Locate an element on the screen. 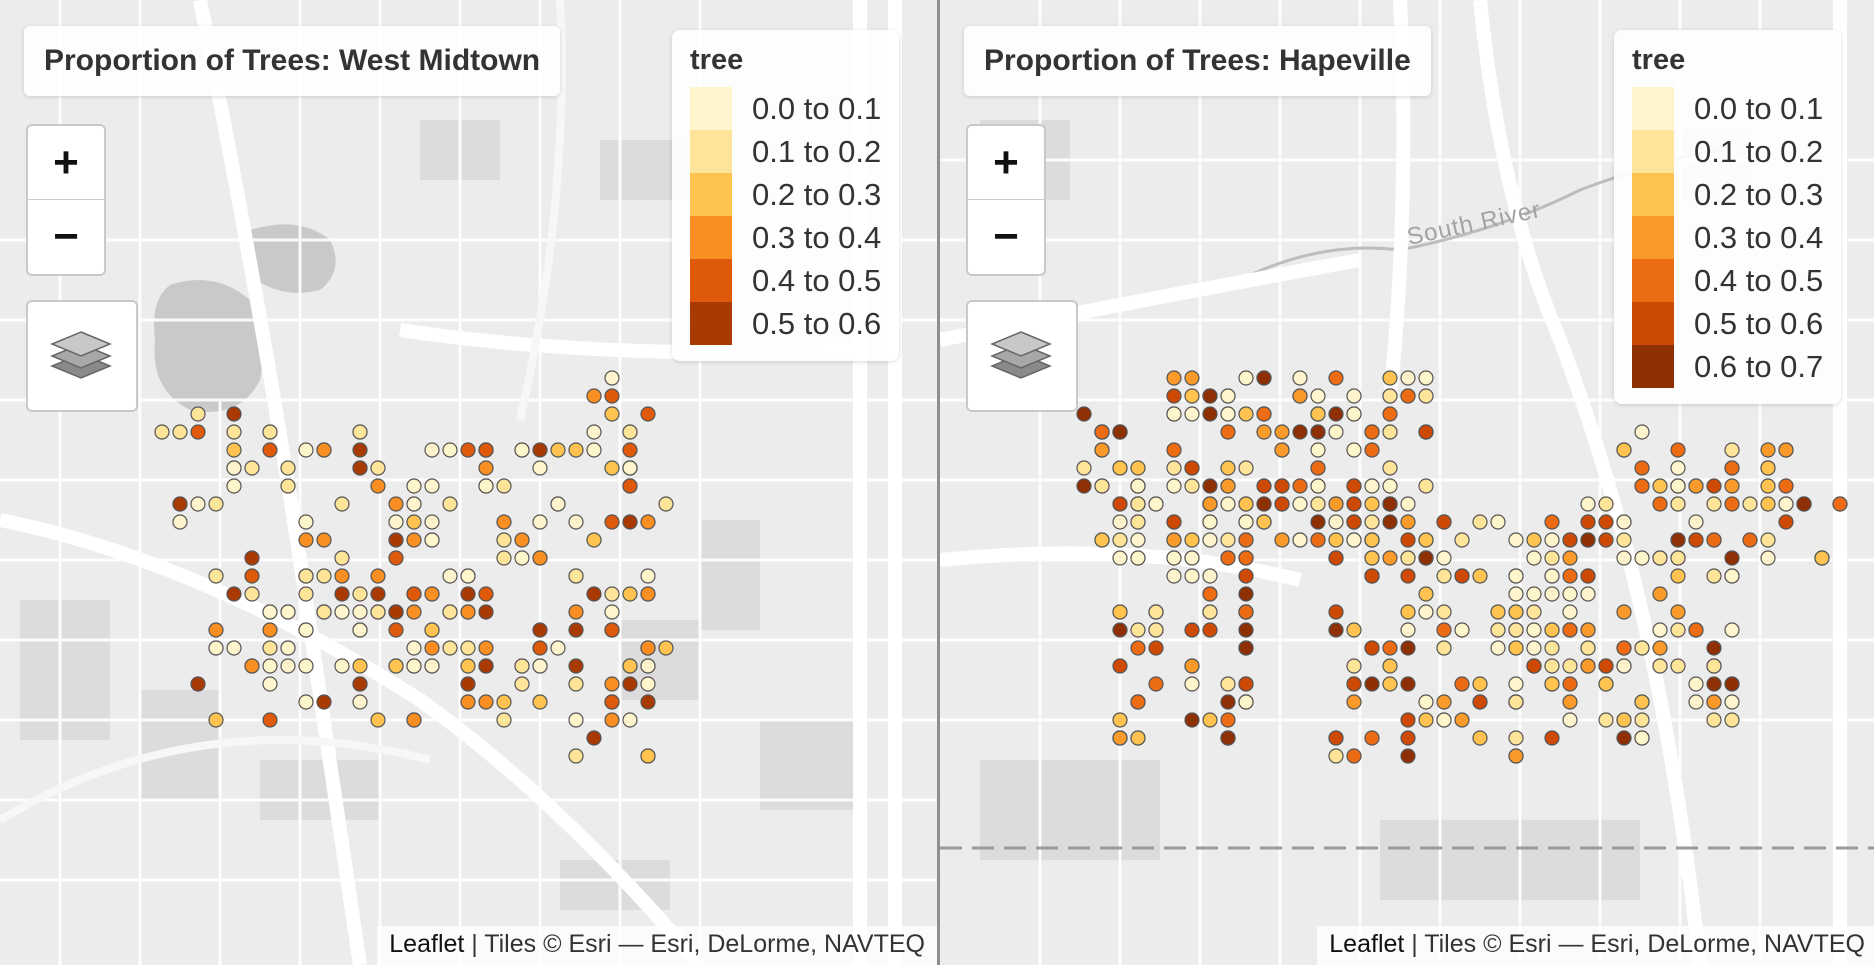  zoom-in-button: + is located at coordinates (1006, 163).